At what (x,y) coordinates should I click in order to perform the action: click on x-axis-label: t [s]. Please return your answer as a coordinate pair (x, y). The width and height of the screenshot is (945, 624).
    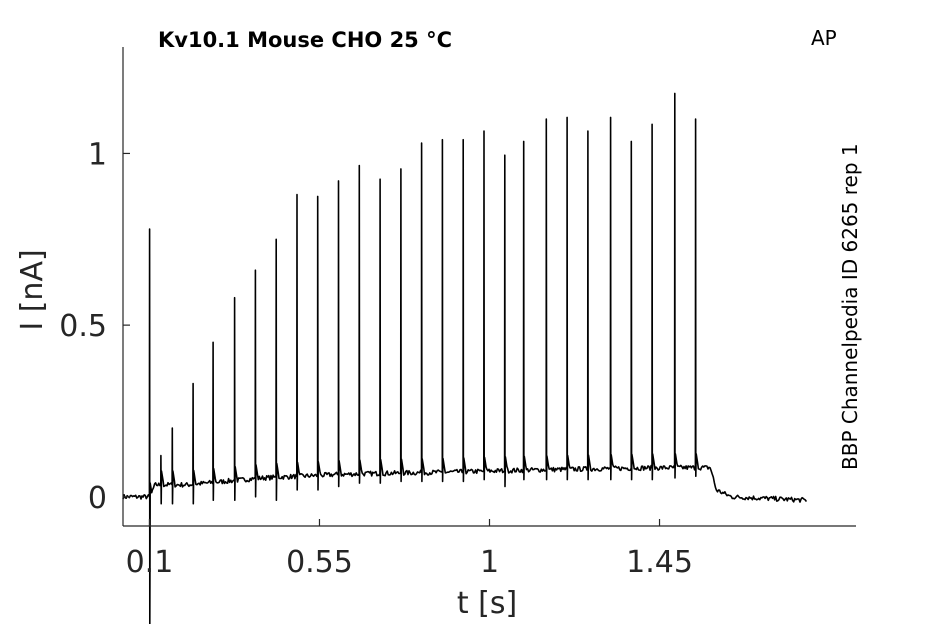
    Looking at the image, I should click on (487, 603).